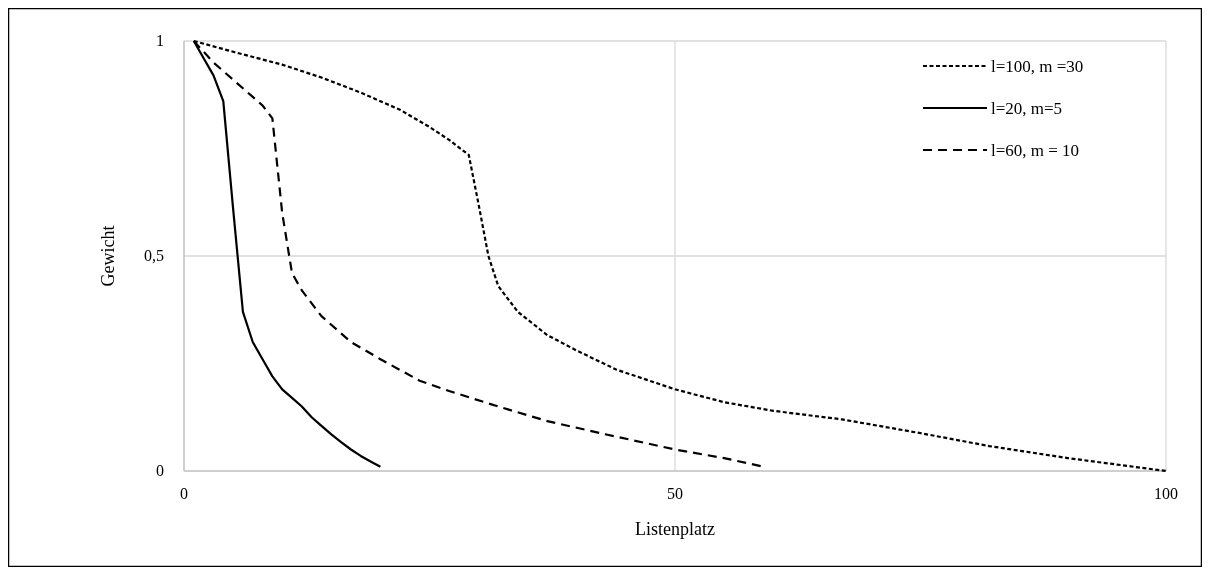  What do you see at coordinates (675, 493) in the screenshot?
I see `x-tick-label: 50` at bounding box center [675, 493].